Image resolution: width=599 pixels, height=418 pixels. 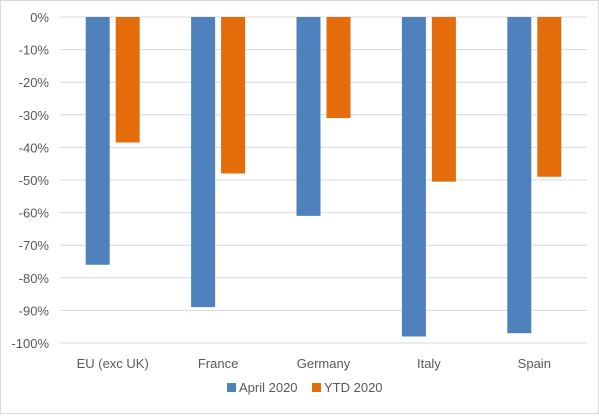 I want to click on y-tick-label: -20%, so click(x=34, y=82).